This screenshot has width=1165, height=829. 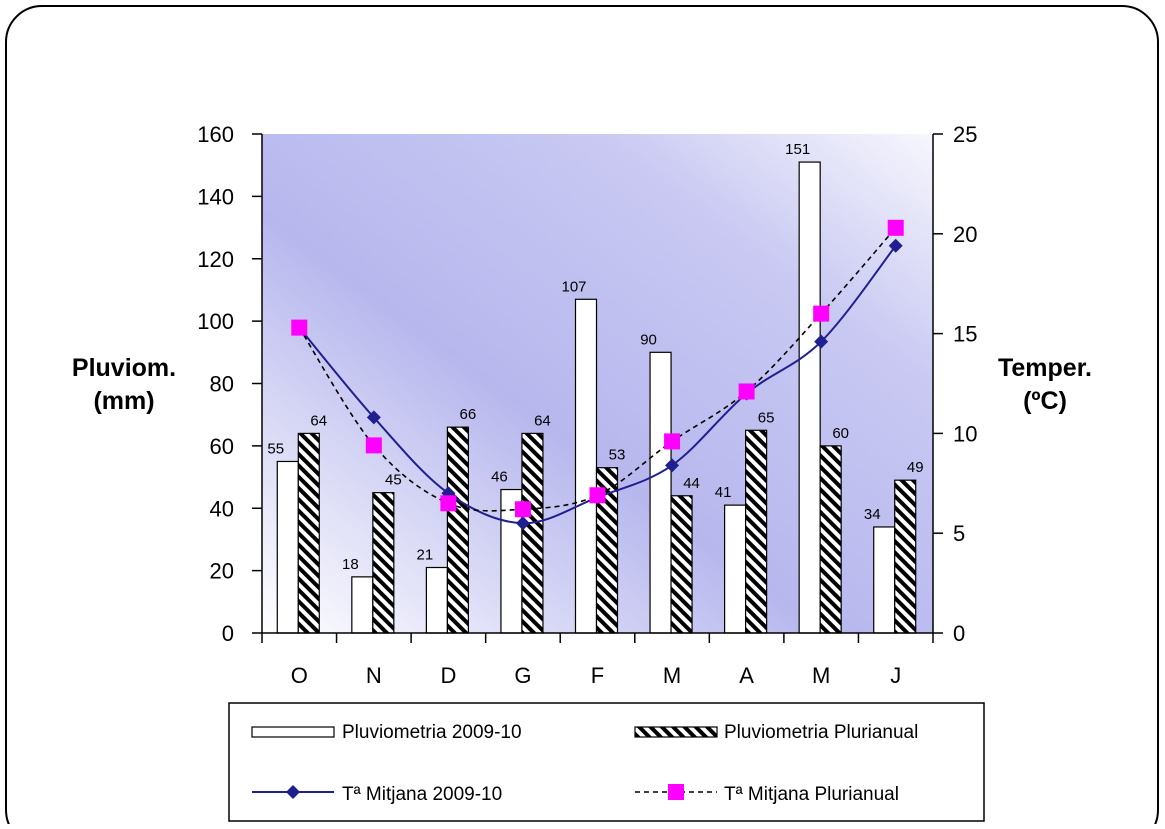 What do you see at coordinates (723, 492) in the screenshot?
I see `data-label-pluviometria-2009-10-6: 41` at bounding box center [723, 492].